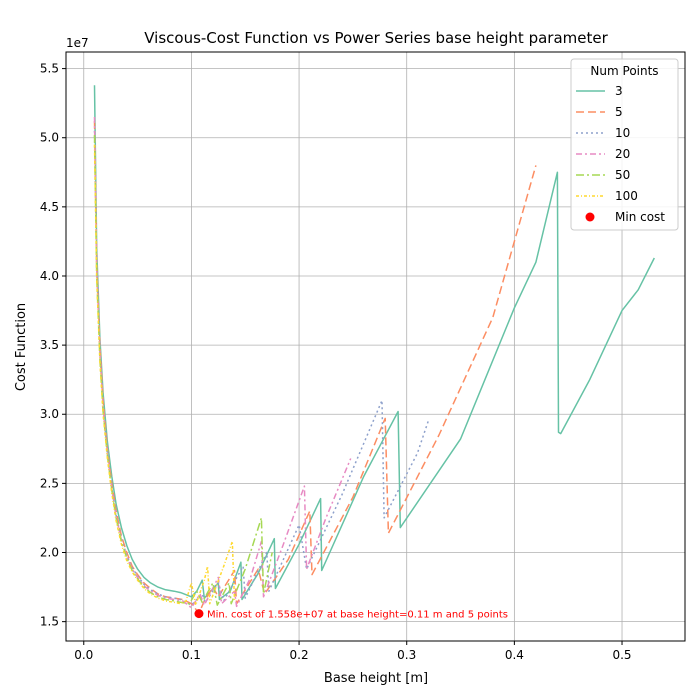  Describe the element at coordinates (199, 614) in the screenshot. I see `min-cost-point` at that location.